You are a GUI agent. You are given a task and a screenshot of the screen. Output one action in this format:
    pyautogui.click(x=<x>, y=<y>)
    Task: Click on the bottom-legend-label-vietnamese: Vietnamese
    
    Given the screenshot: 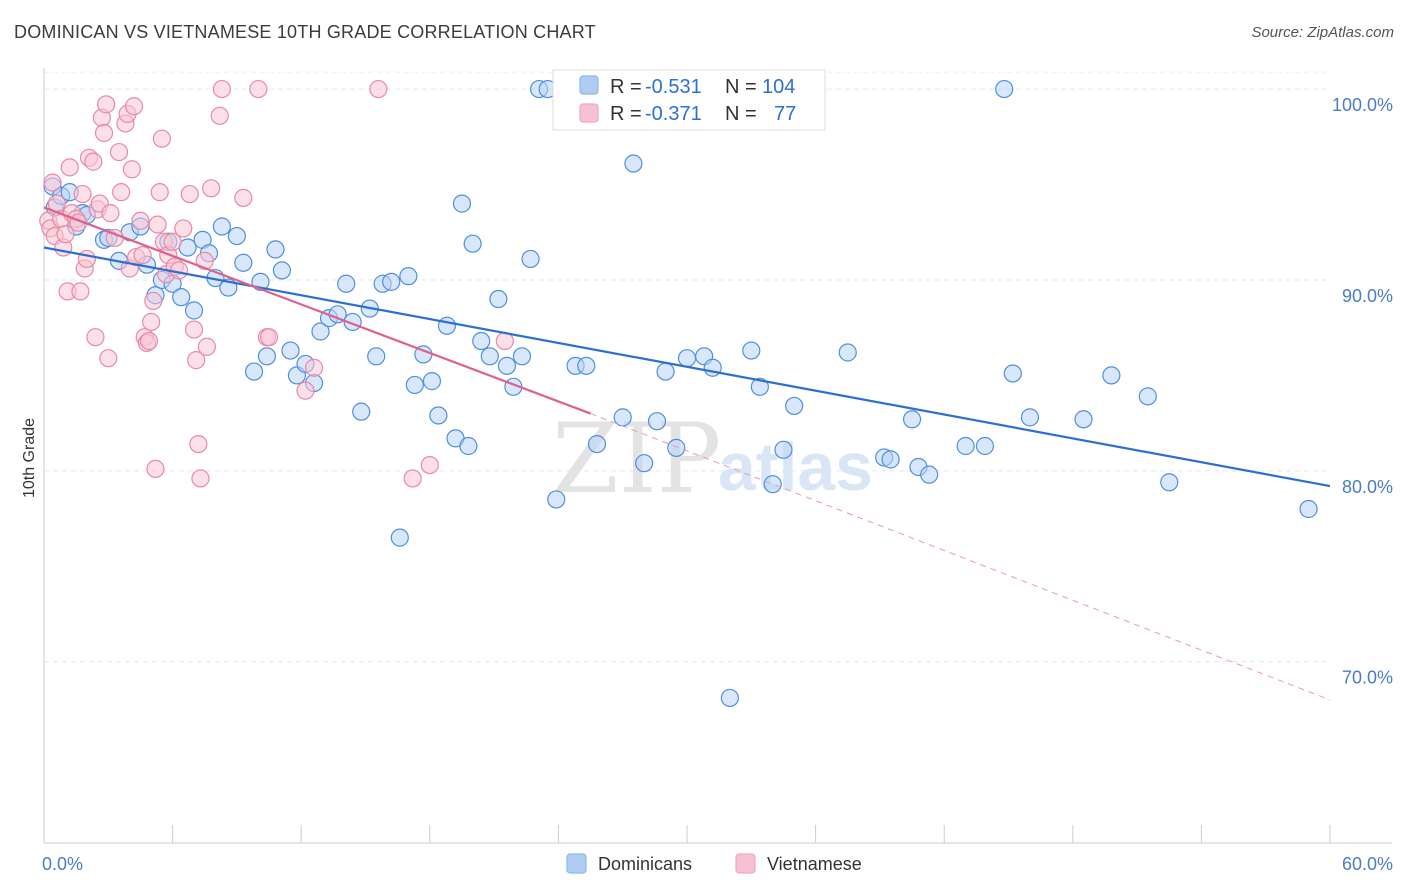 What is the action you would take?
    pyautogui.click(x=814, y=864)
    